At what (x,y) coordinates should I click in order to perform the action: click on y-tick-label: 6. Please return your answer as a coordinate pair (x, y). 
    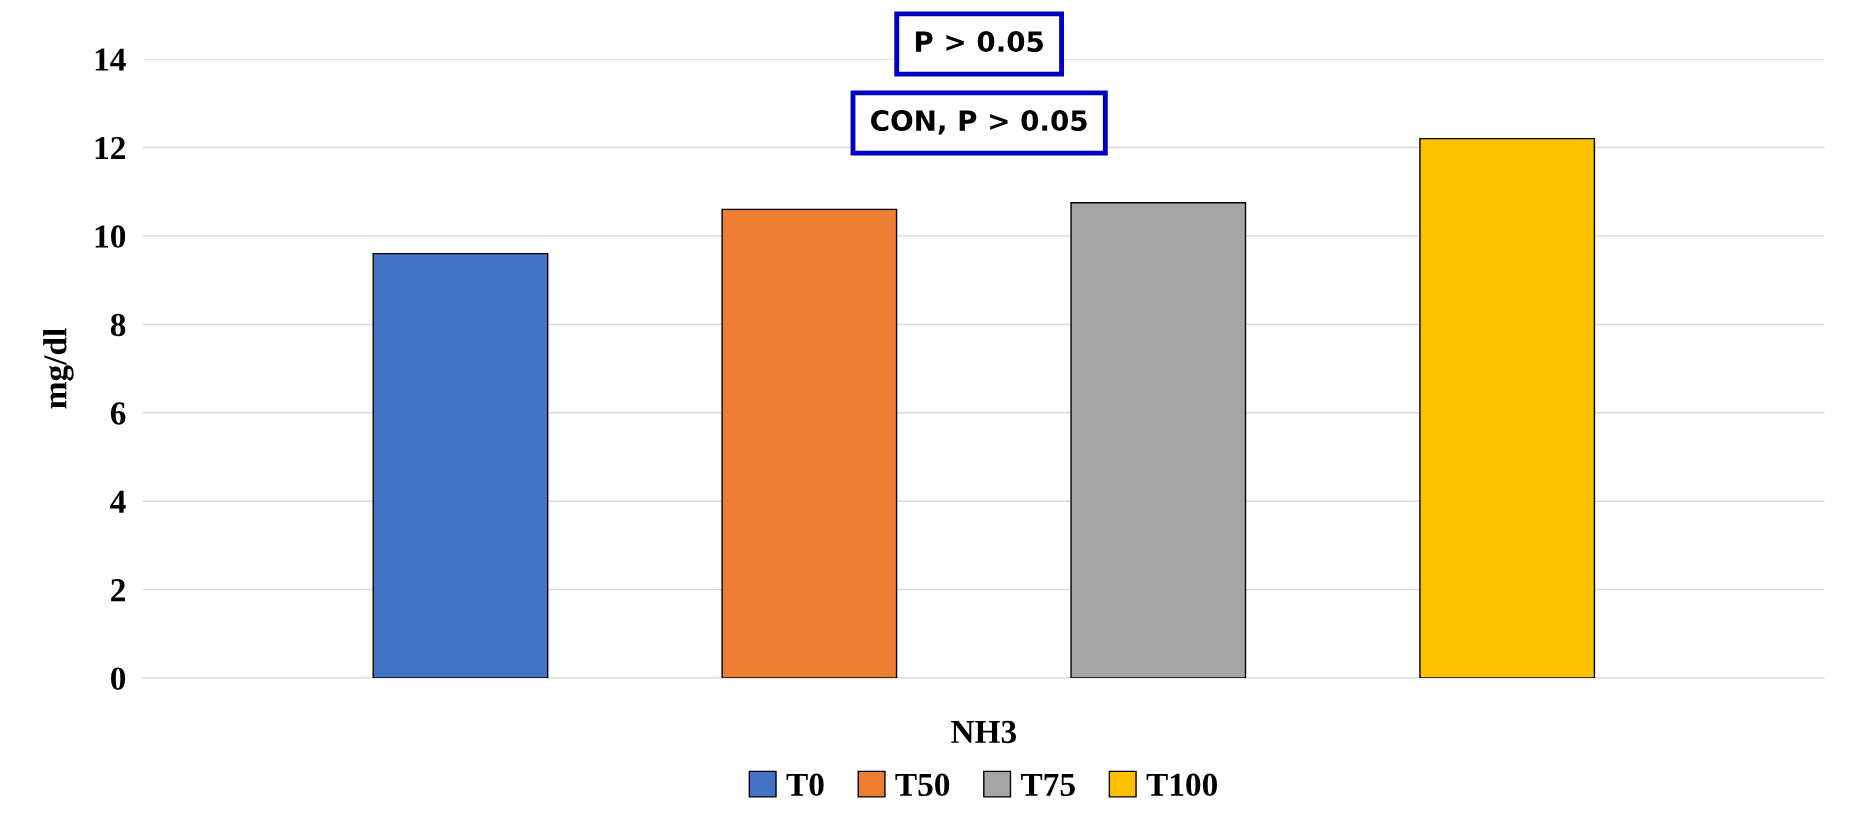
    Looking at the image, I should click on (118, 413).